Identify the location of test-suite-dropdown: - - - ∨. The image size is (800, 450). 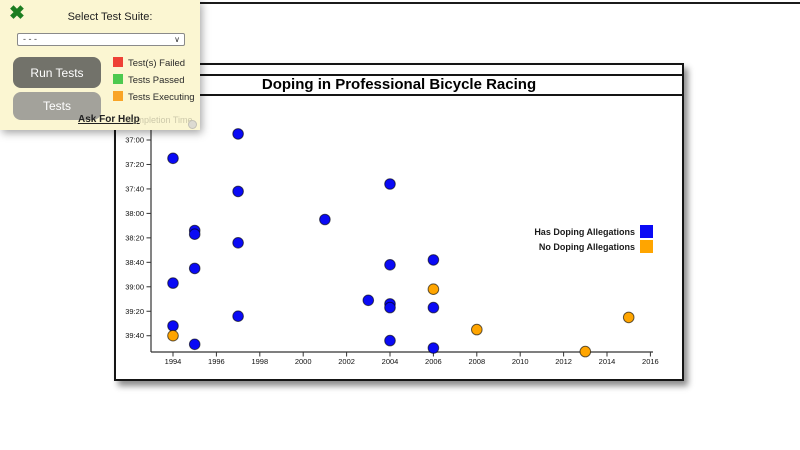
(101, 39).